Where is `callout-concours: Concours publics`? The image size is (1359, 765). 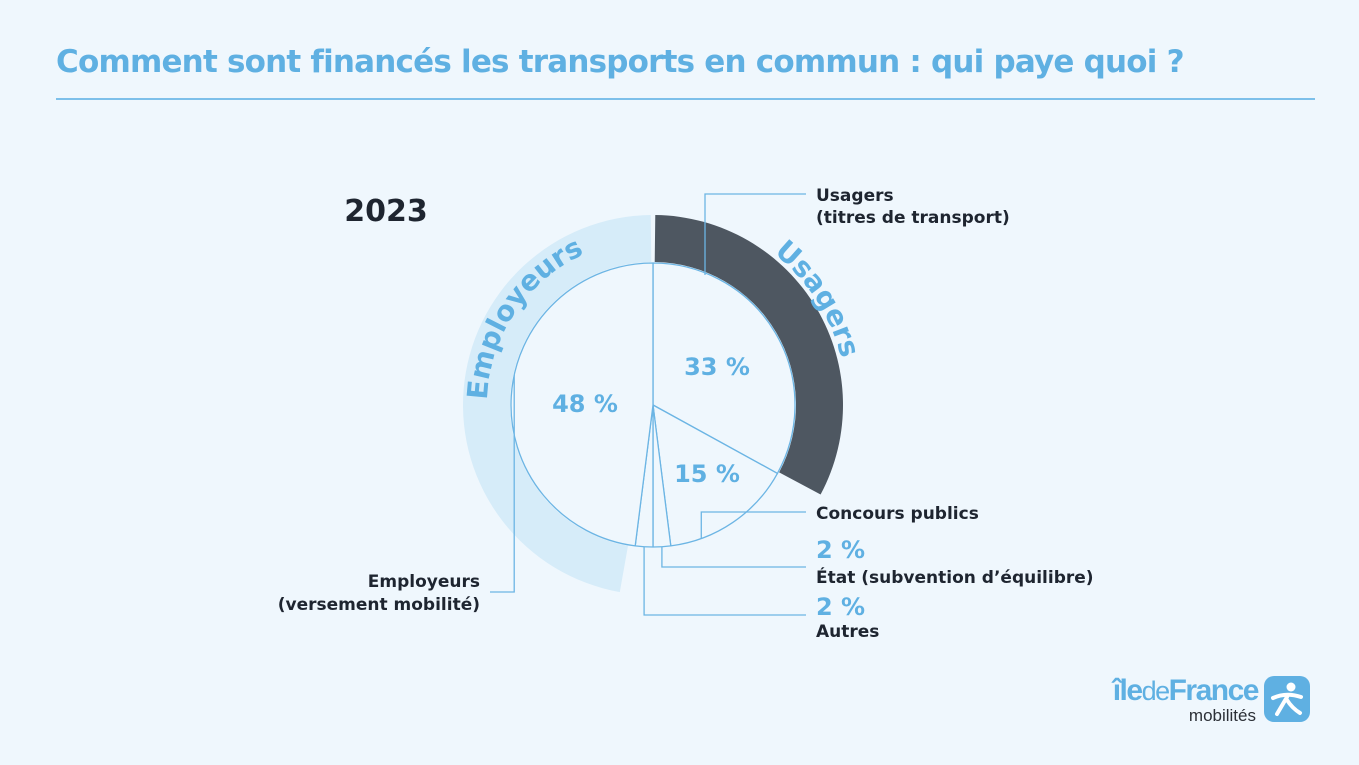 callout-concours: Concours publics is located at coordinates (897, 514).